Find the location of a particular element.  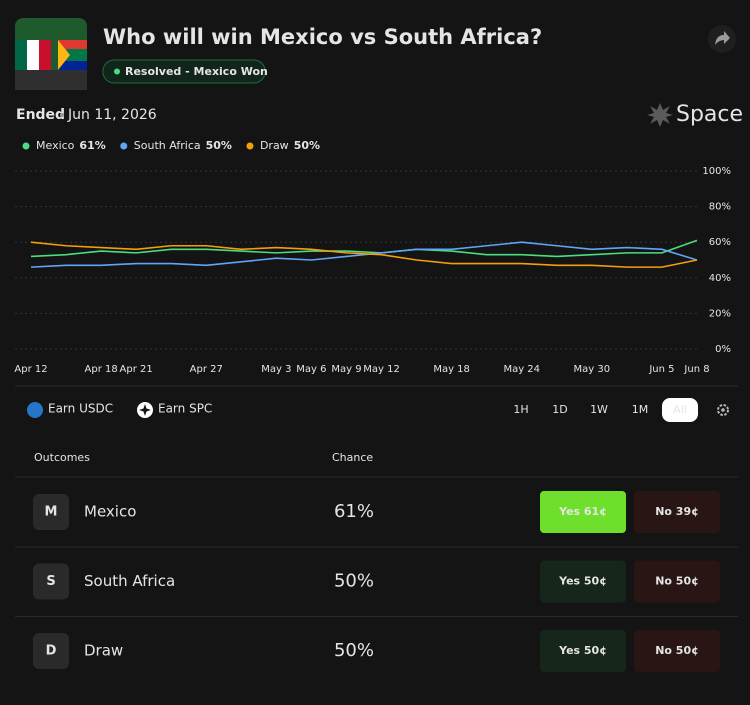

range-selector: 1H 1D 1W 1M All is located at coordinates (605, 410).